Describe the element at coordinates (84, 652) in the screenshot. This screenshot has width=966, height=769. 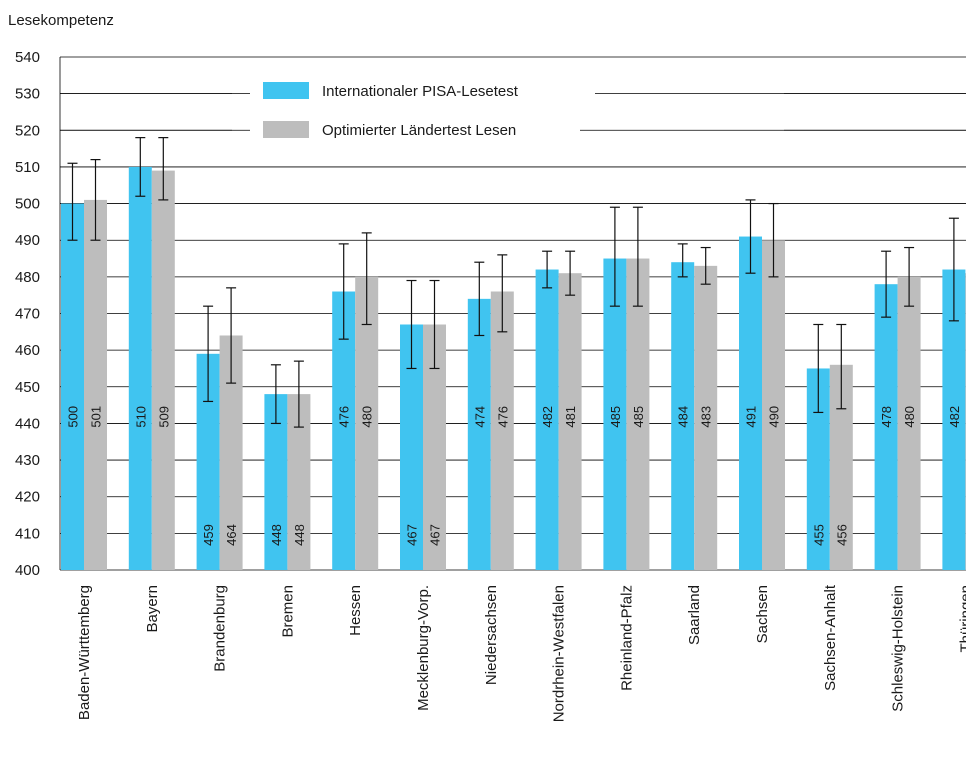
I see `x-category-label: Baden-Württemberg` at that location.